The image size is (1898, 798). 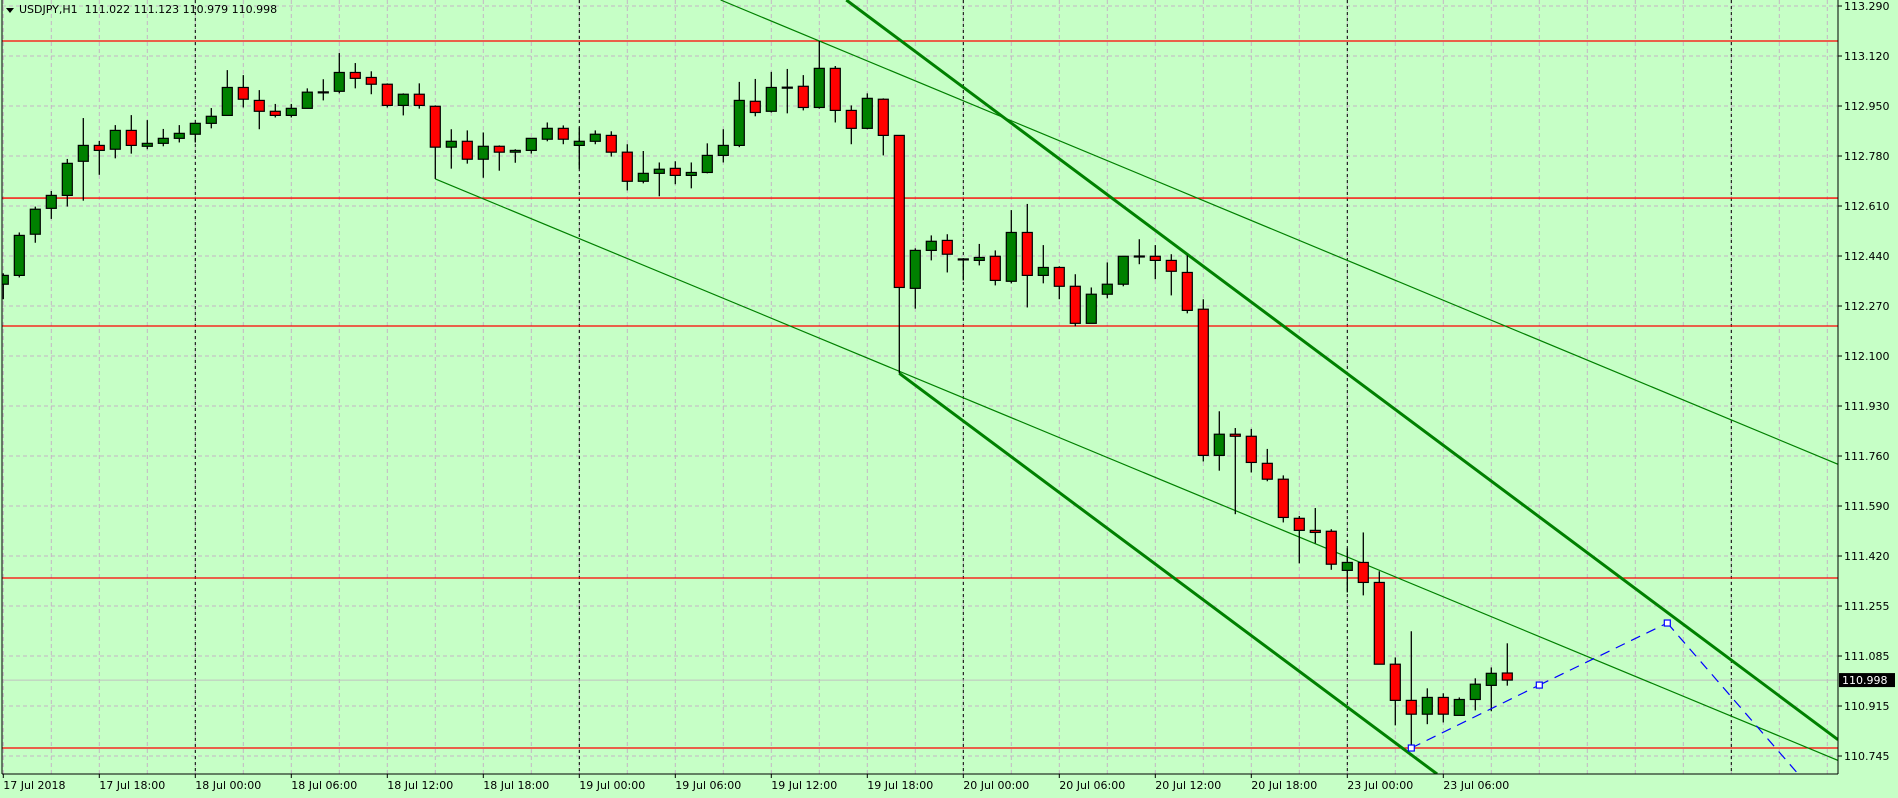 What do you see at coordinates (1867, 106) in the screenshot?
I see `price-tick-label: 112.950` at bounding box center [1867, 106].